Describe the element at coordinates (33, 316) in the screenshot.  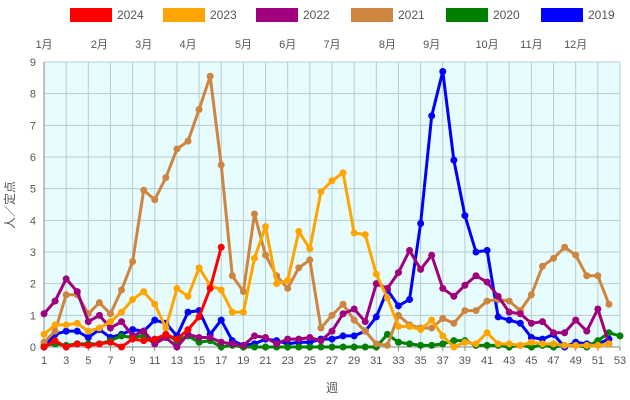
I see `y-tick-label: 1` at that location.